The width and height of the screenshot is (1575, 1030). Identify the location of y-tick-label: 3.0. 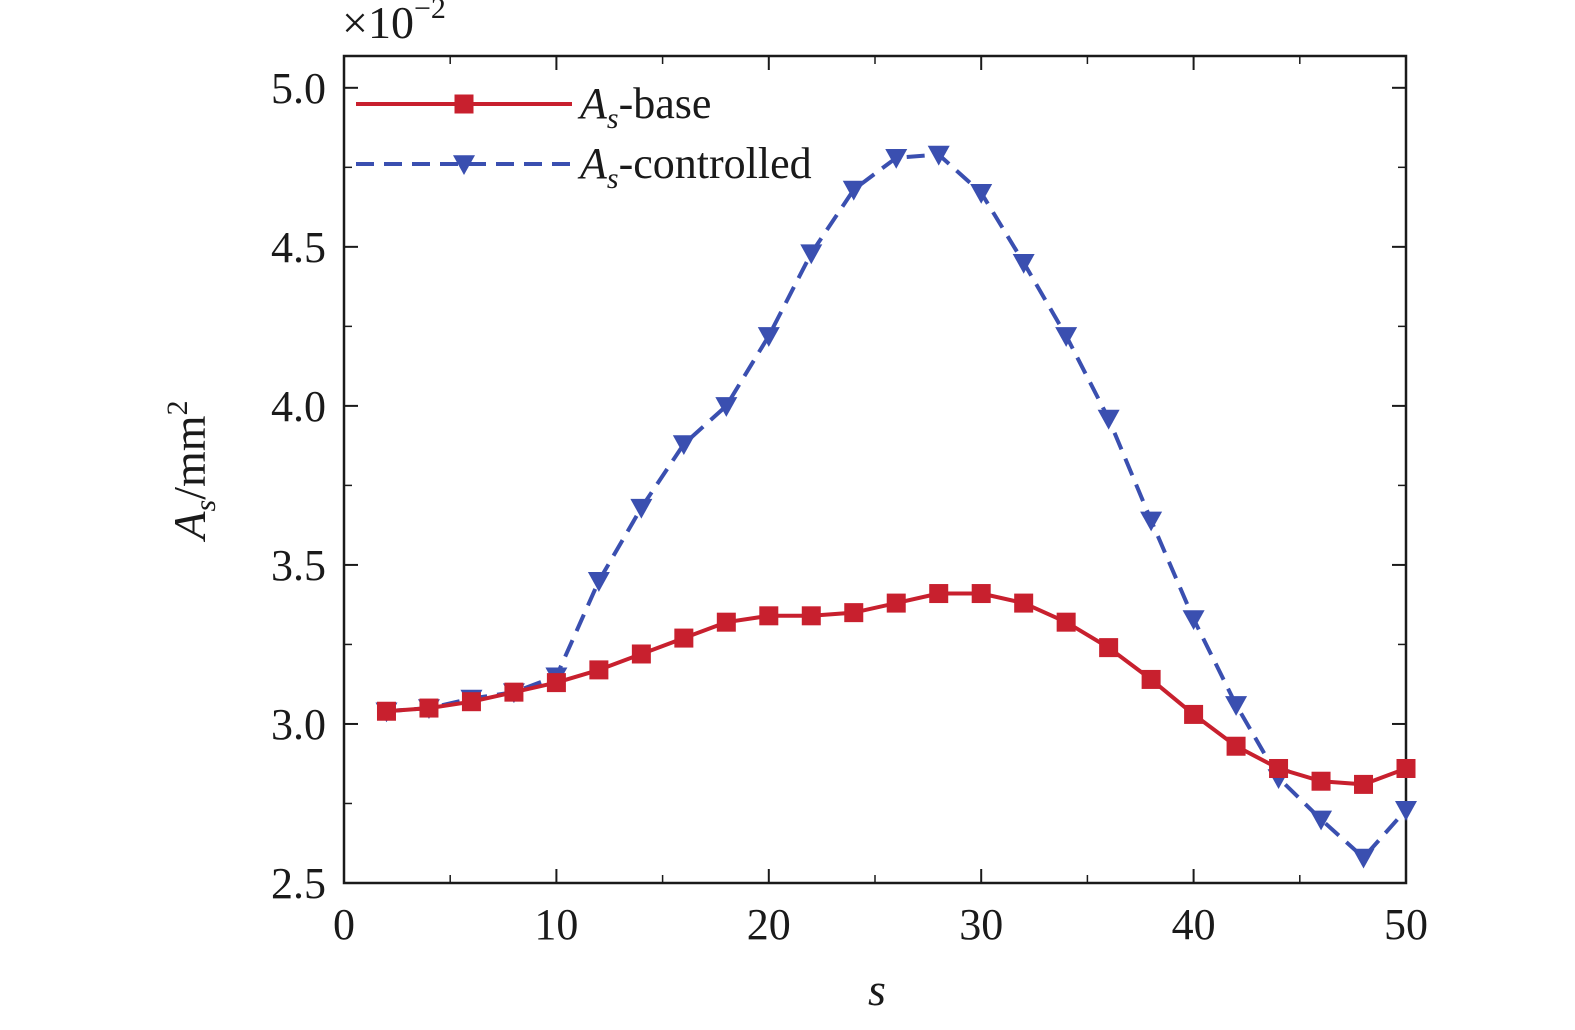
(298, 724).